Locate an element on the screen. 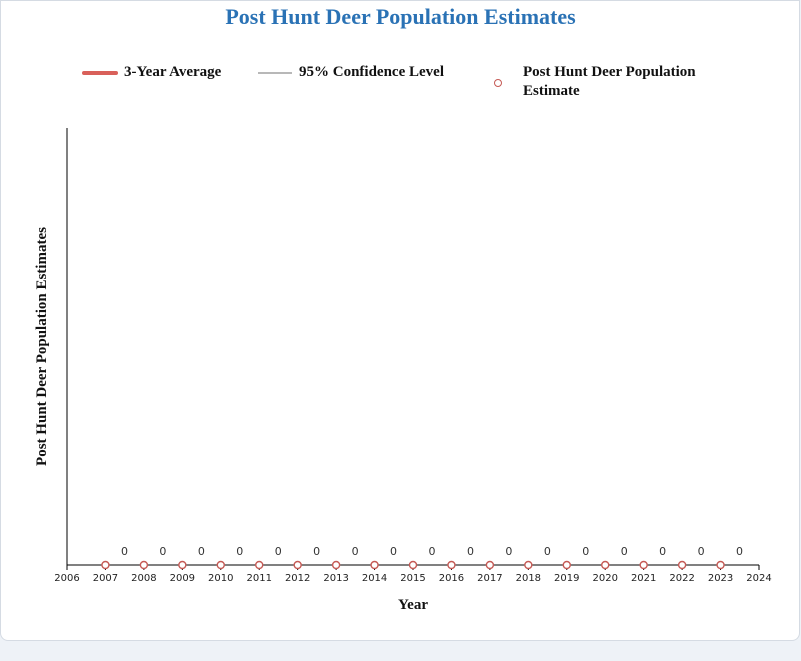 Image resolution: width=801 pixels, height=661 pixels. x-tick-label: 2019 is located at coordinates (566, 578).